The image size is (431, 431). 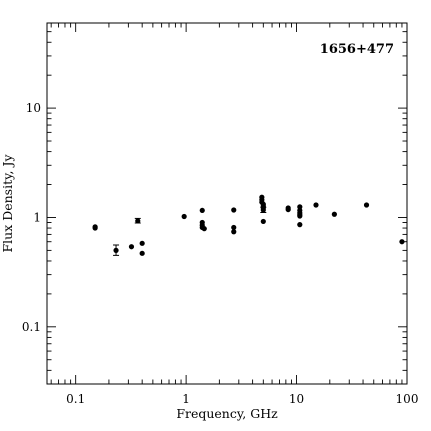 What do you see at coordinates (296, 399) in the screenshot?
I see `x-tick-label: 10` at bounding box center [296, 399].